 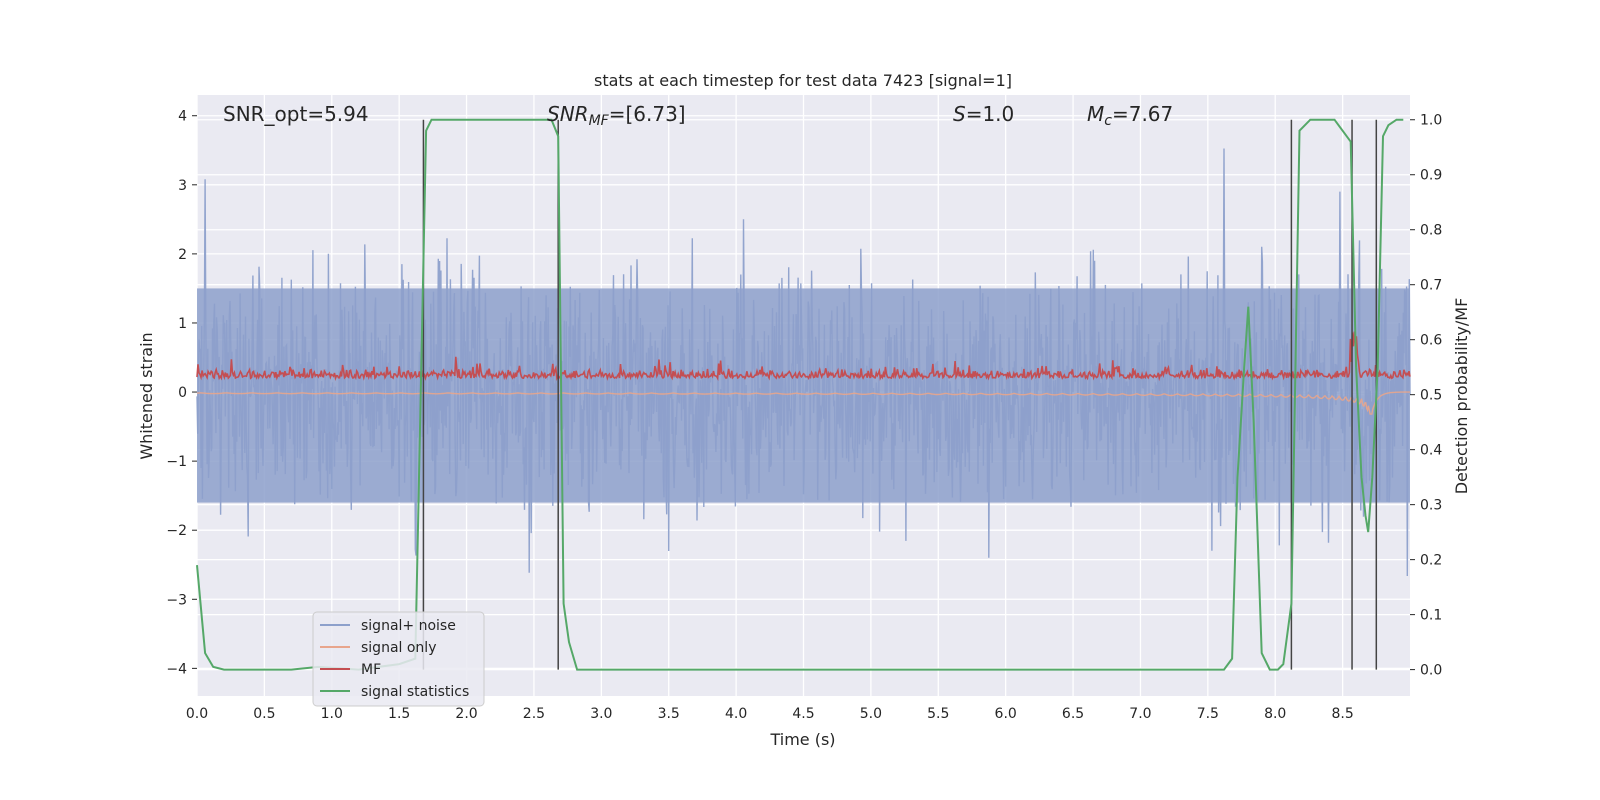 I want to click on legend-box, so click(x=398, y=659).